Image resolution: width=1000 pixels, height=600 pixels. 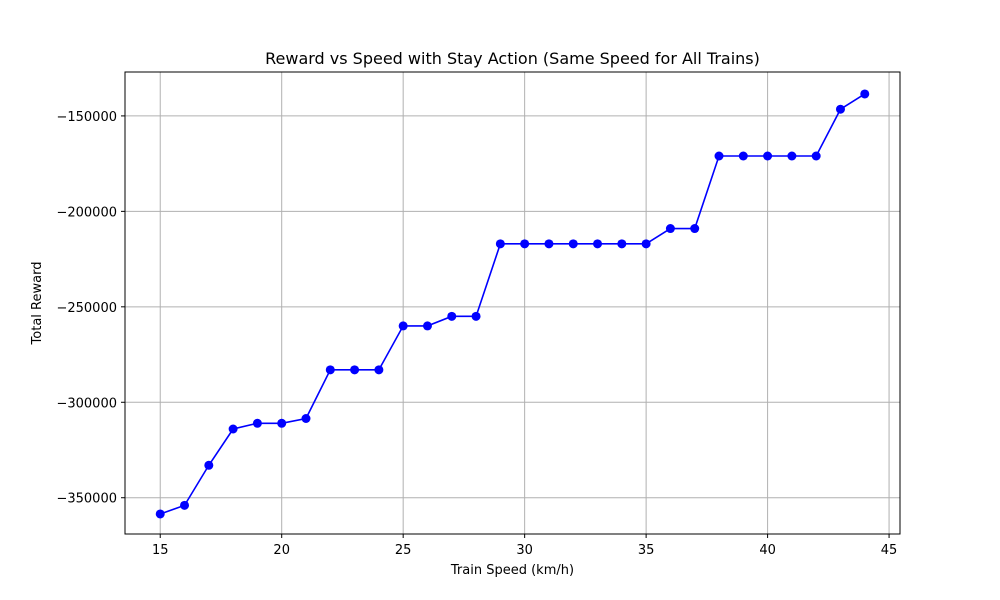 I want to click on y-tick-label: −350000, so click(x=86, y=499).